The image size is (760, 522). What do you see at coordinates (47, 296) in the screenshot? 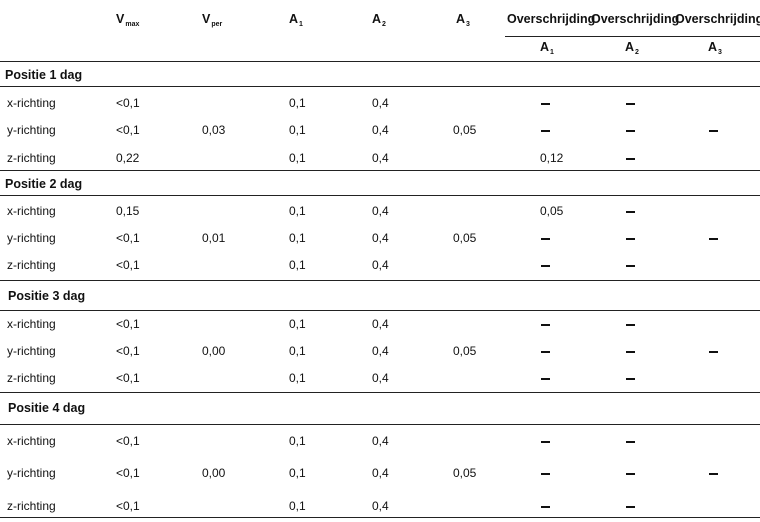
I see `section-title: Positie 3 dag` at bounding box center [47, 296].